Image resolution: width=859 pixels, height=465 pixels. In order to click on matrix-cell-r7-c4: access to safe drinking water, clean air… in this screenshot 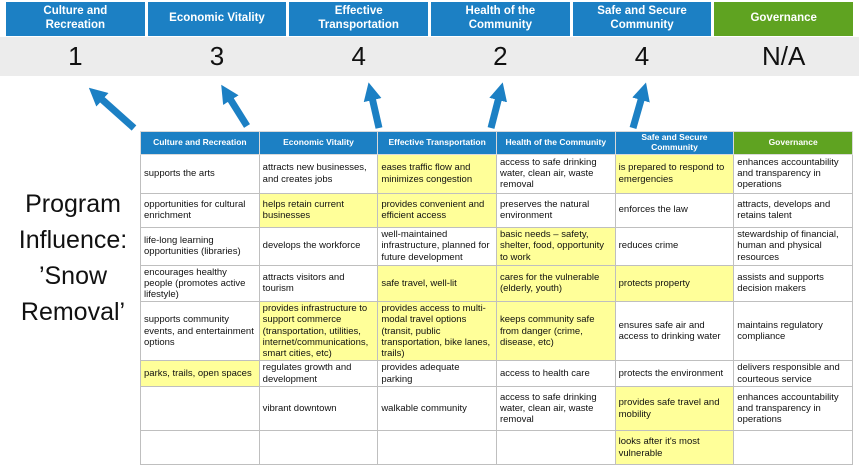, I will do `click(555, 409)`.